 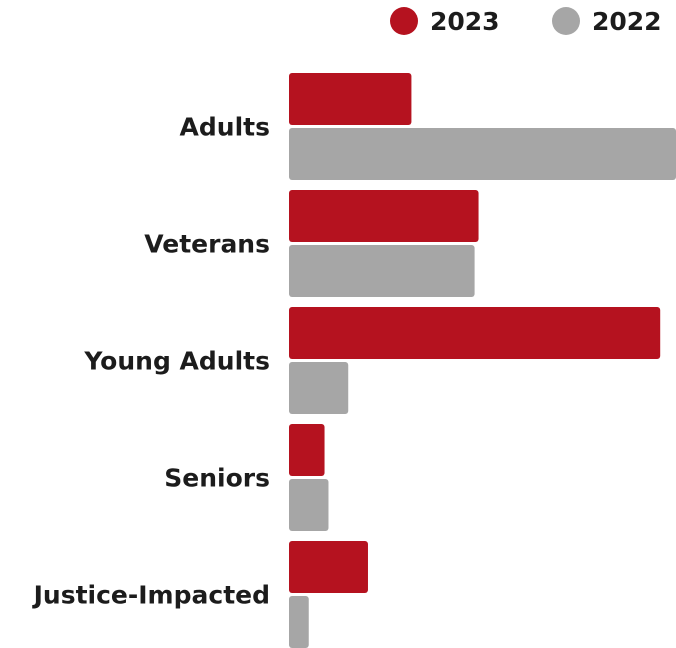 What do you see at coordinates (465, 21) in the screenshot?
I see `legend-label-2023: 2023` at bounding box center [465, 21].